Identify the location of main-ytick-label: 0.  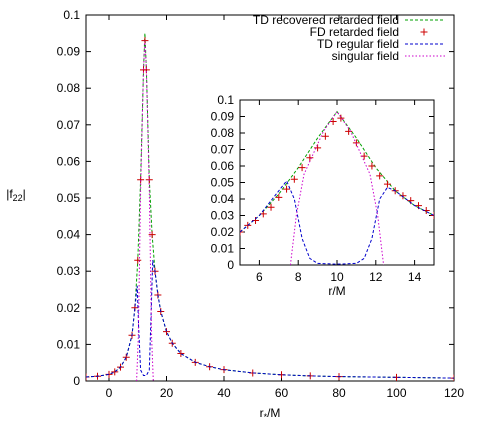
(76, 381).